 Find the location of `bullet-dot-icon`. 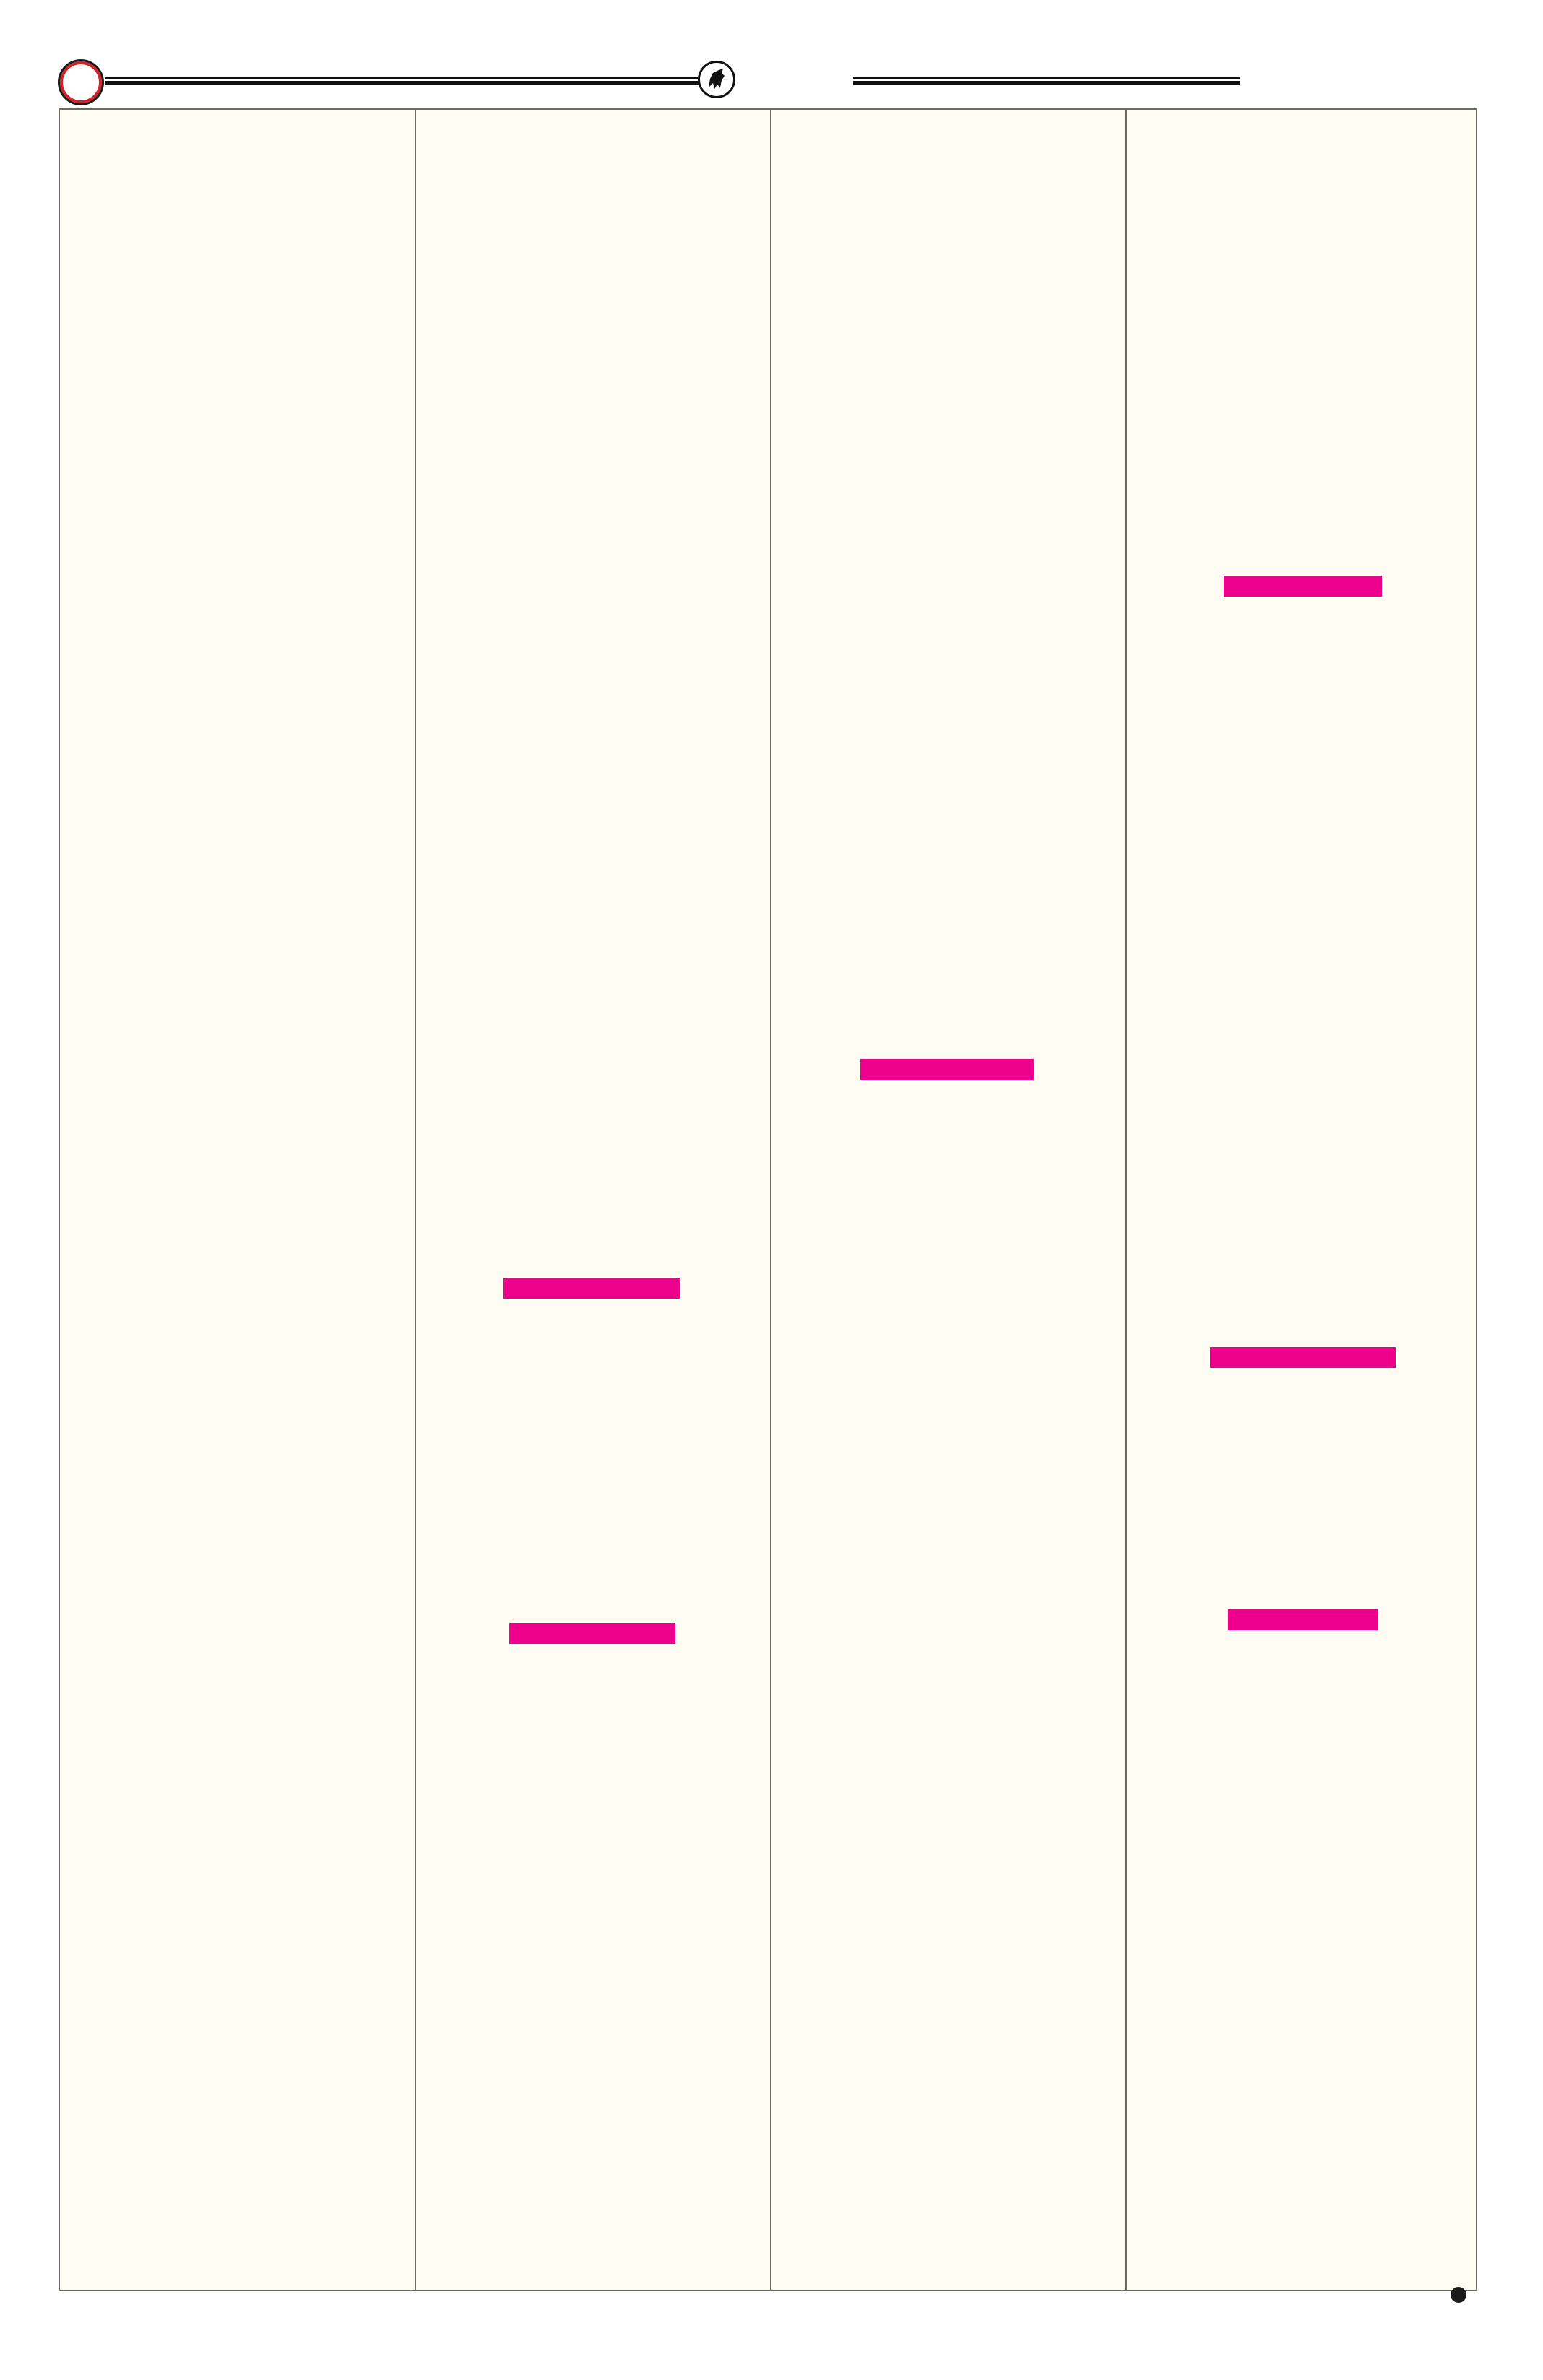

bullet-dot-icon is located at coordinates (1458, 2295).